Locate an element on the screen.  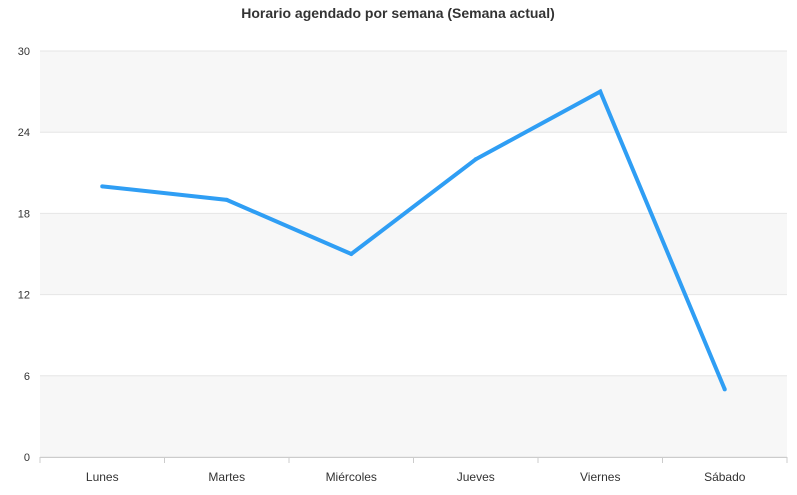
y-tick-label: 0 is located at coordinates (27, 458).